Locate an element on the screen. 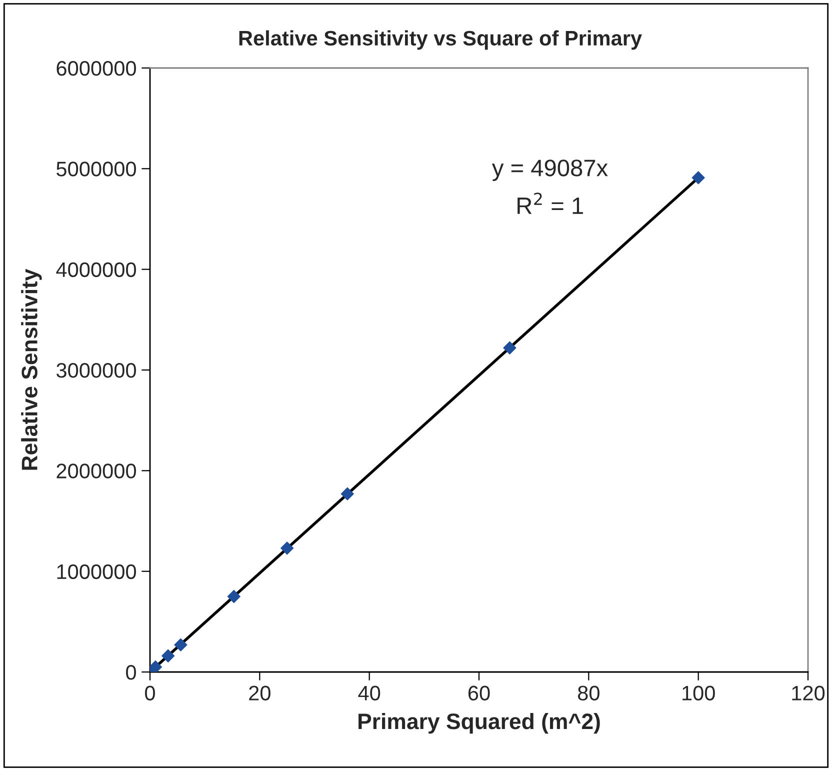  x-tick-label: 100 is located at coordinates (698, 693).